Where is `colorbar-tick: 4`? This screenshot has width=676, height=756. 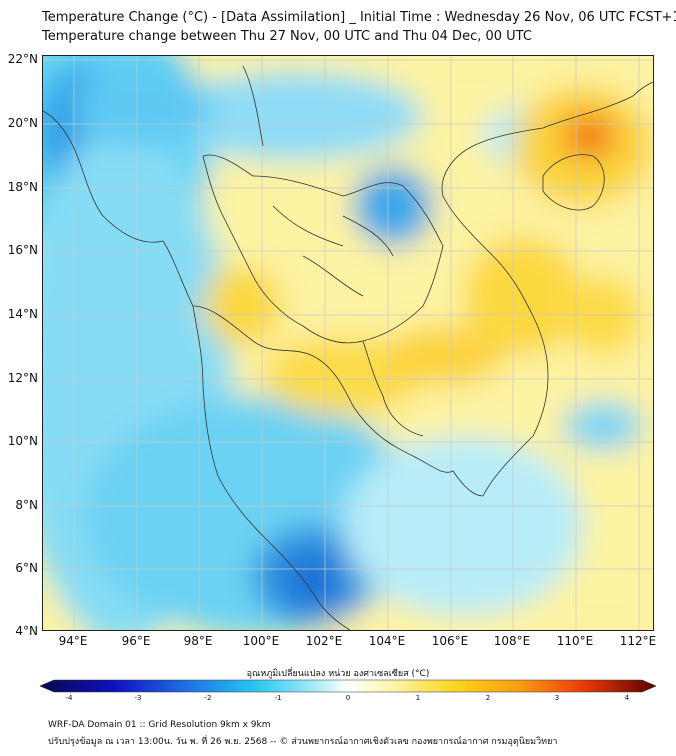
colorbar-tick: 4 is located at coordinates (627, 698).